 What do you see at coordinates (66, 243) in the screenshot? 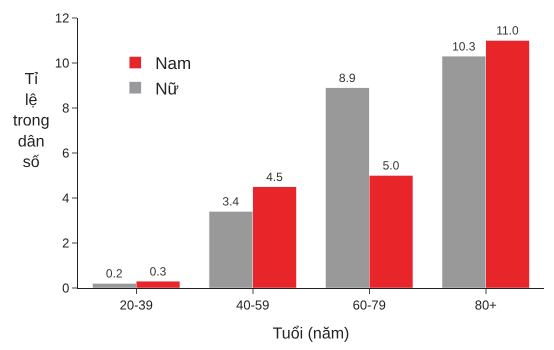
I see `y-tick-label: 2` at bounding box center [66, 243].